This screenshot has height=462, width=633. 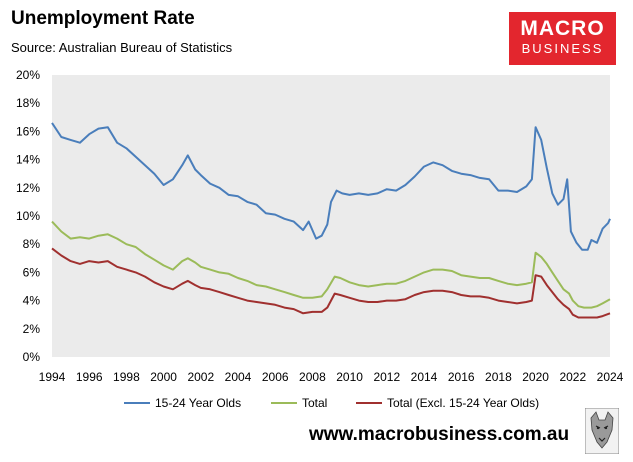 I want to click on legend-swatch-total-excl, so click(x=369, y=402).